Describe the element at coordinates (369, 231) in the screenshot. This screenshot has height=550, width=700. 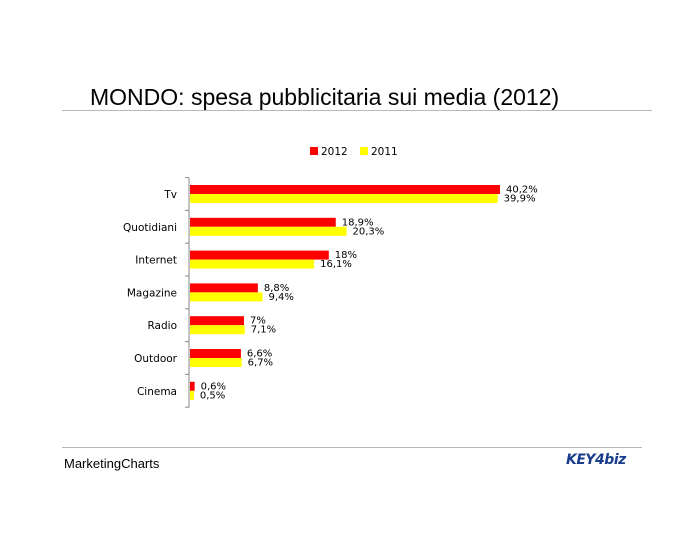
I see `data-label-2011-quotidiani: 20,3%` at that location.